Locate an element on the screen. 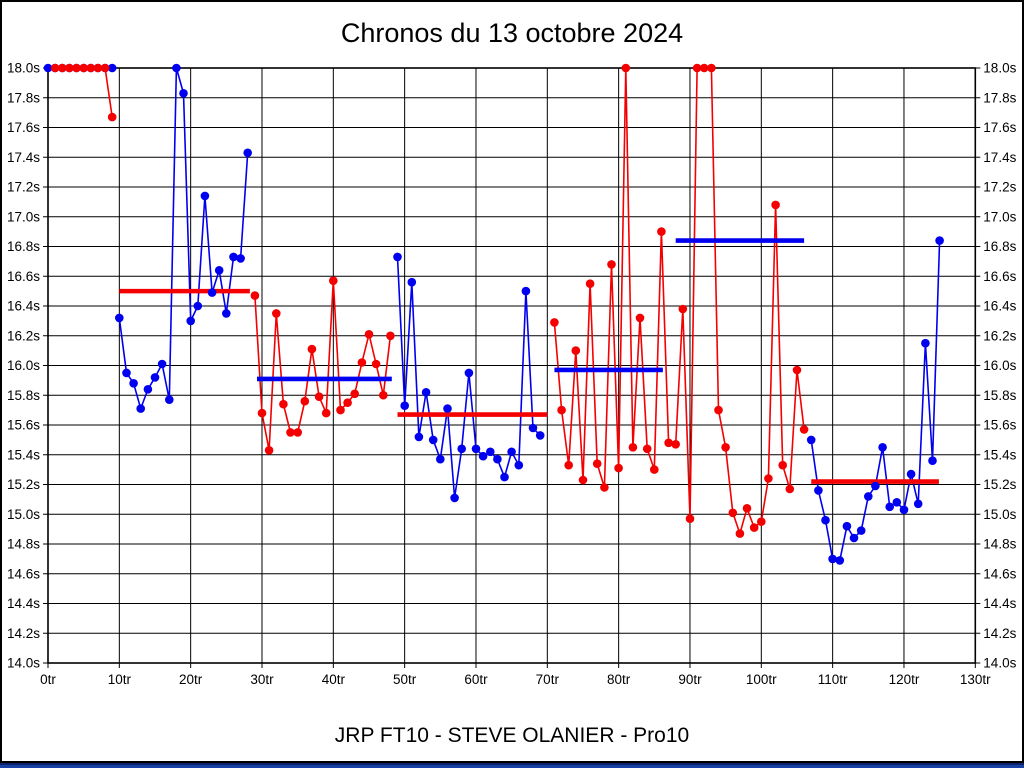 The height and width of the screenshot is (768, 1024). x-axis-label: 80tr is located at coordinates (619, 679).